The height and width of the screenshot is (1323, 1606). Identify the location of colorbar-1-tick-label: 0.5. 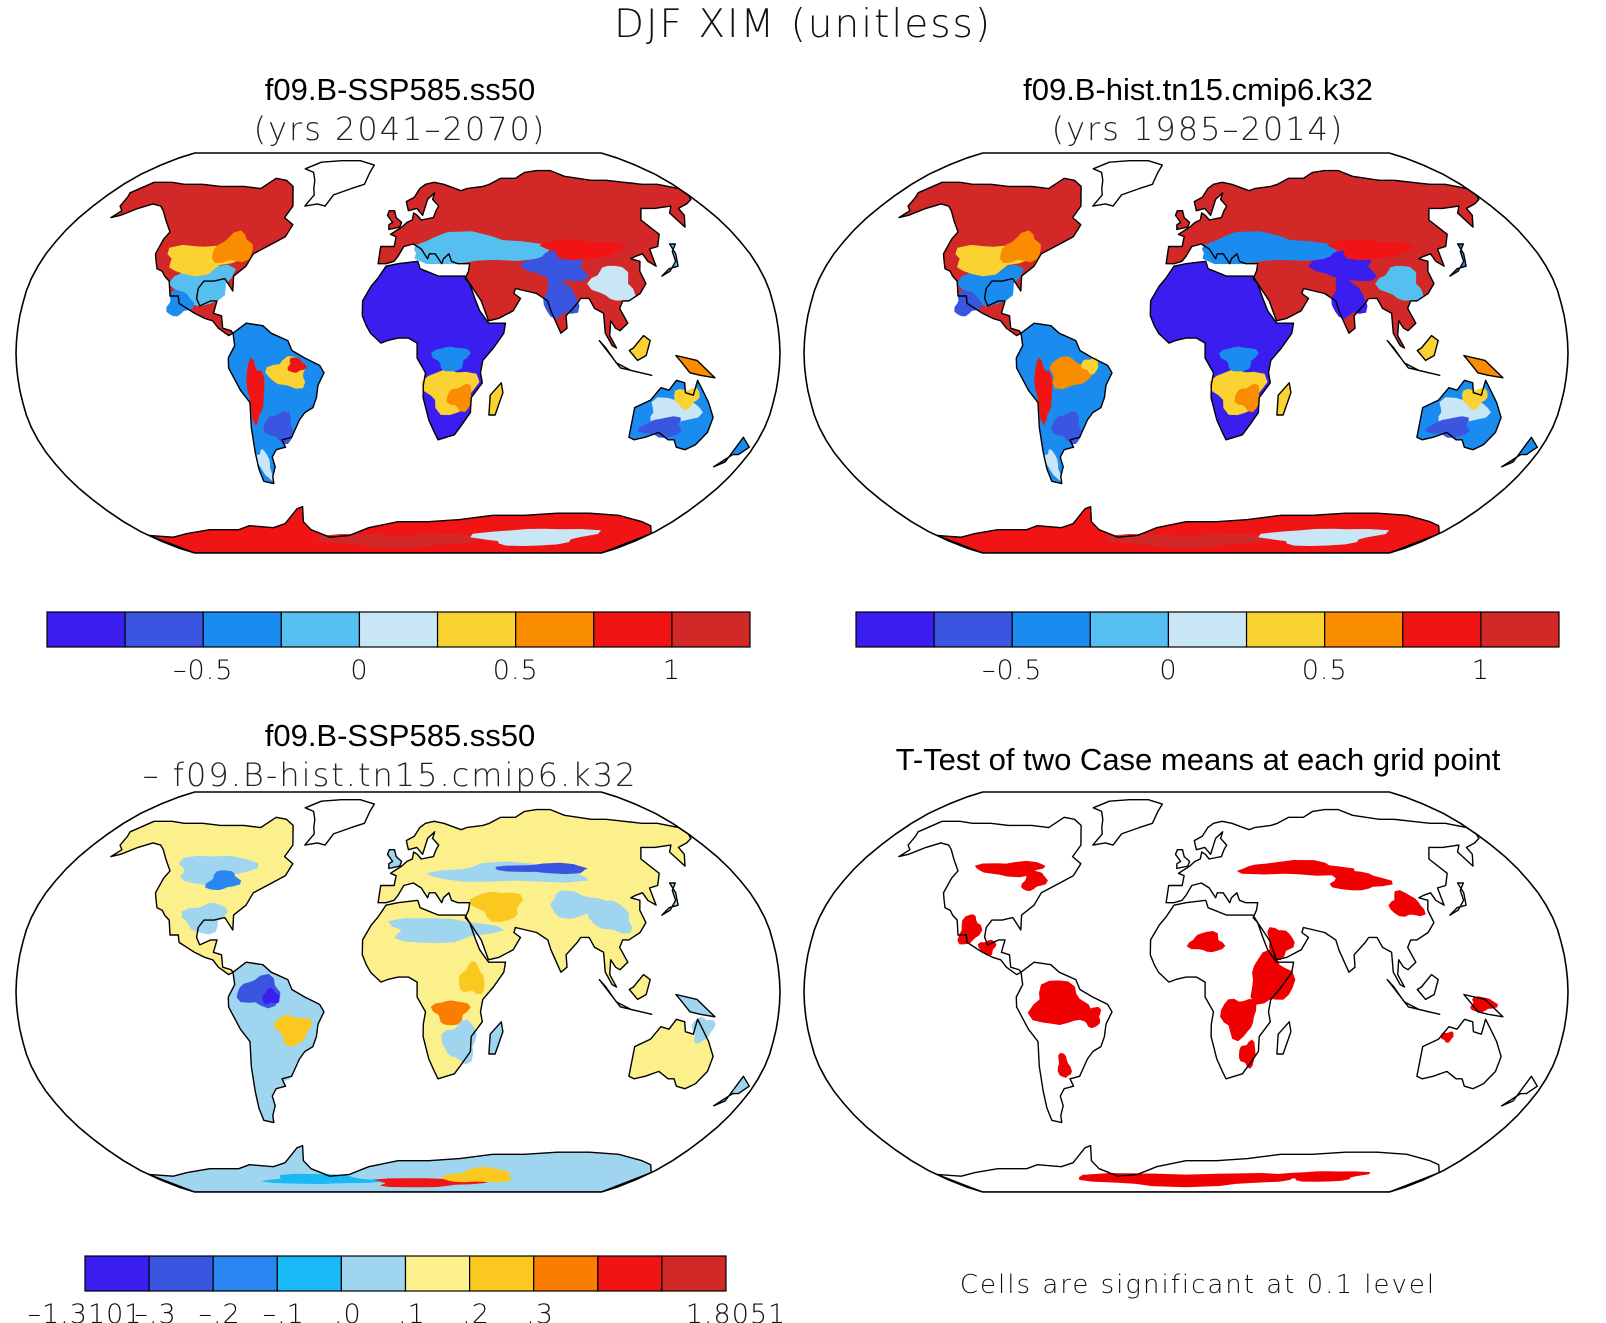
(516, 670).